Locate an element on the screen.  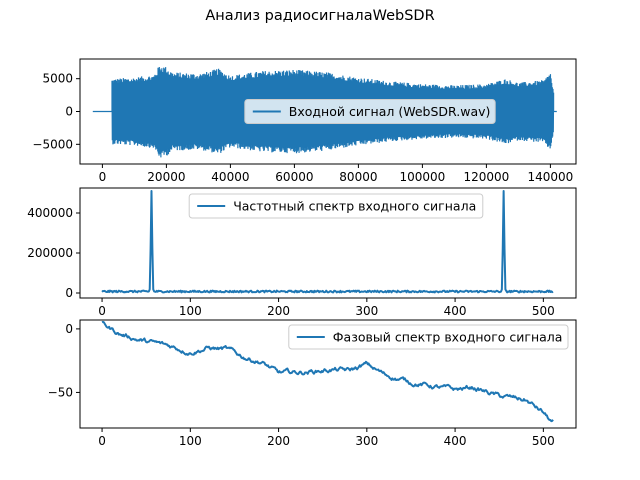
legend-label: Частотный спектр входного сигнала is located at coordinates (354, 206).